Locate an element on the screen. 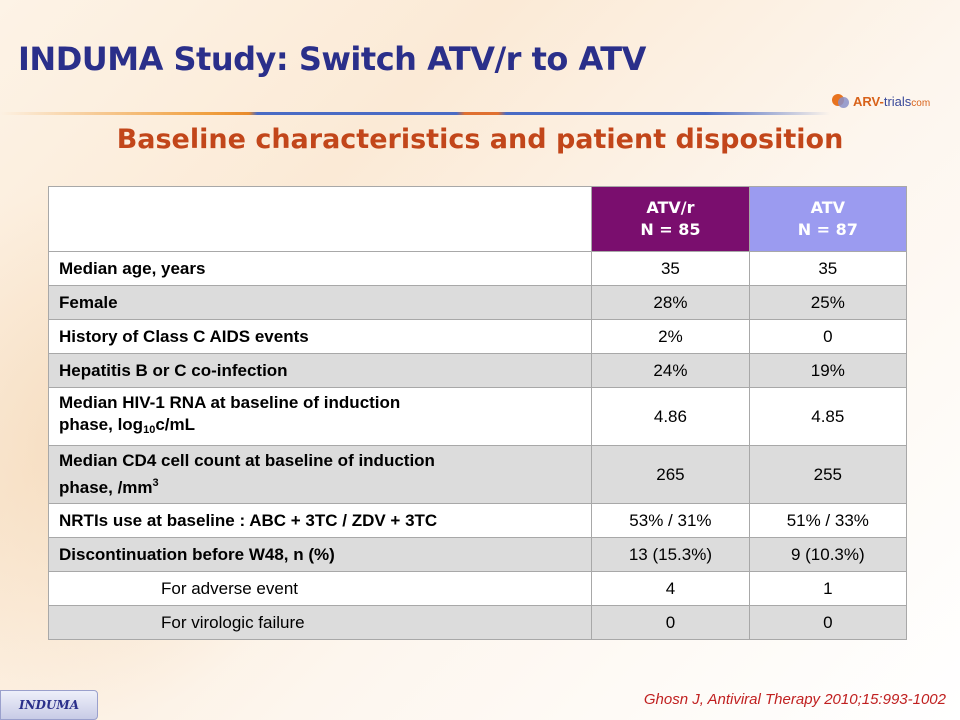 The height and width of the screenshot is (720, 960). cell-atv: 4.85 is located at coordinates (828, 416).